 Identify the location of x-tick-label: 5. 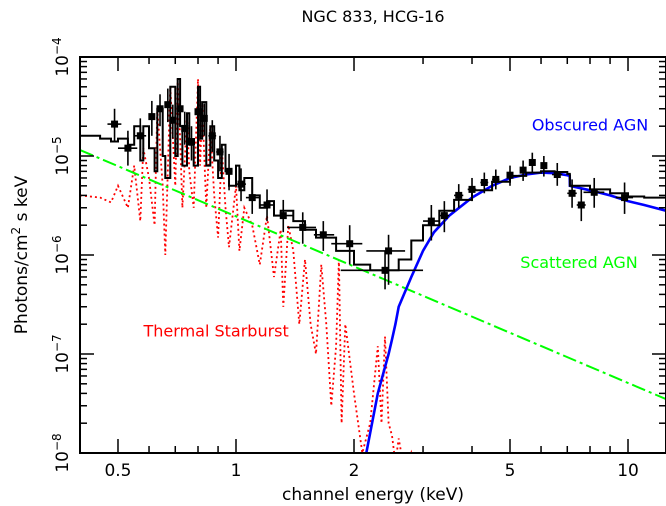
(510, 471).